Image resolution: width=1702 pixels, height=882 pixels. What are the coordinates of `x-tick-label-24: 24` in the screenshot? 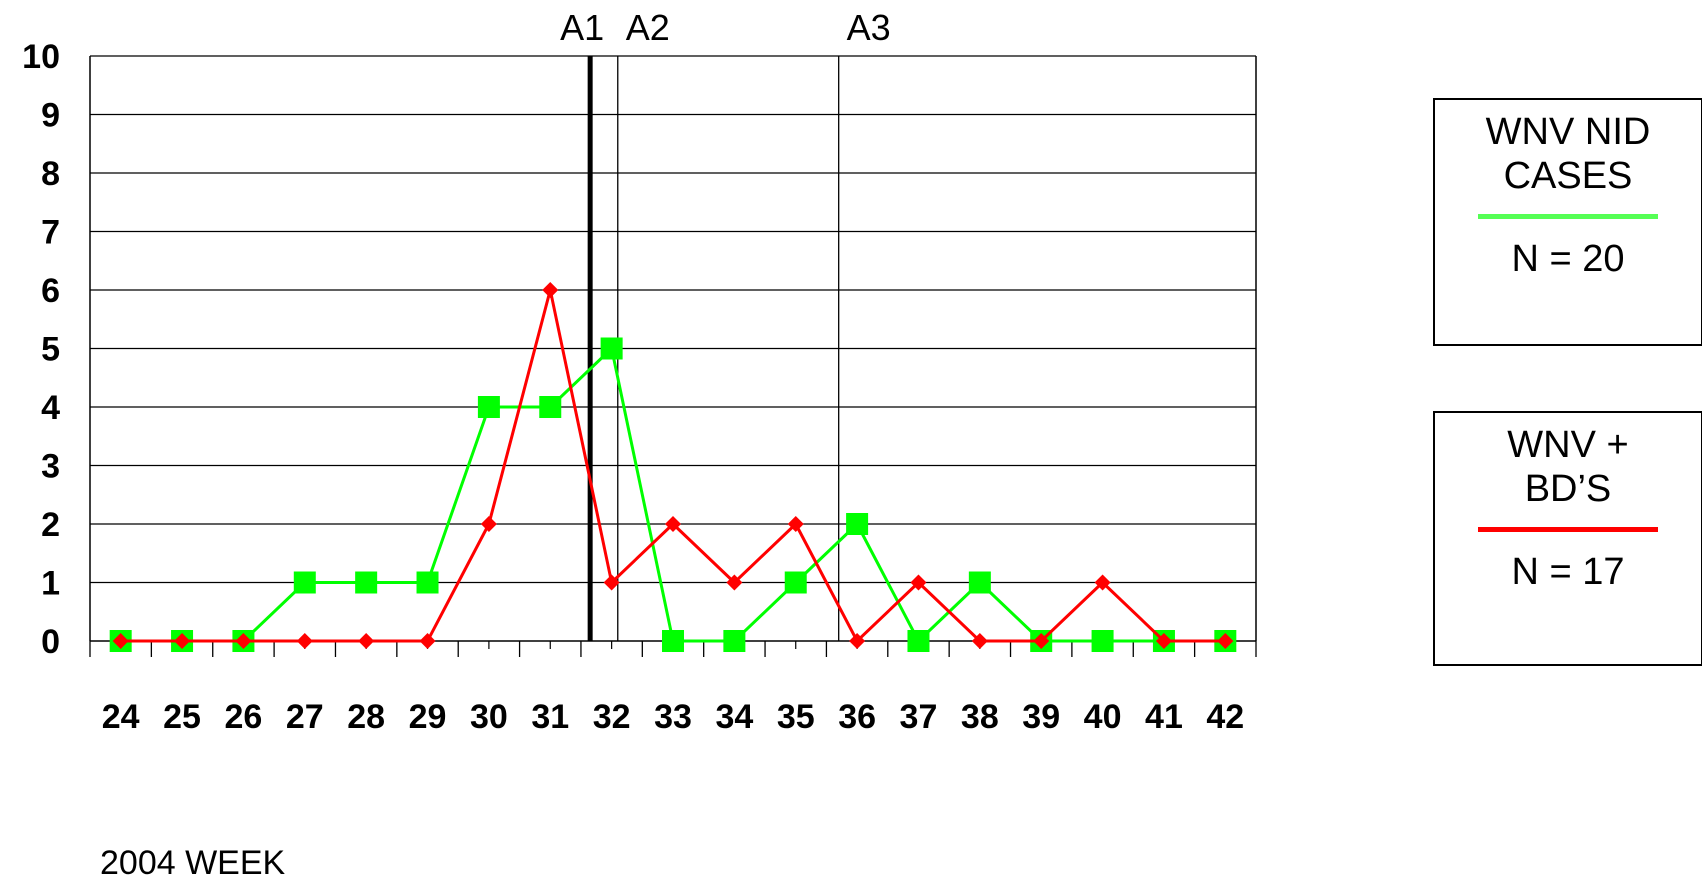 It's located at (121, 717).